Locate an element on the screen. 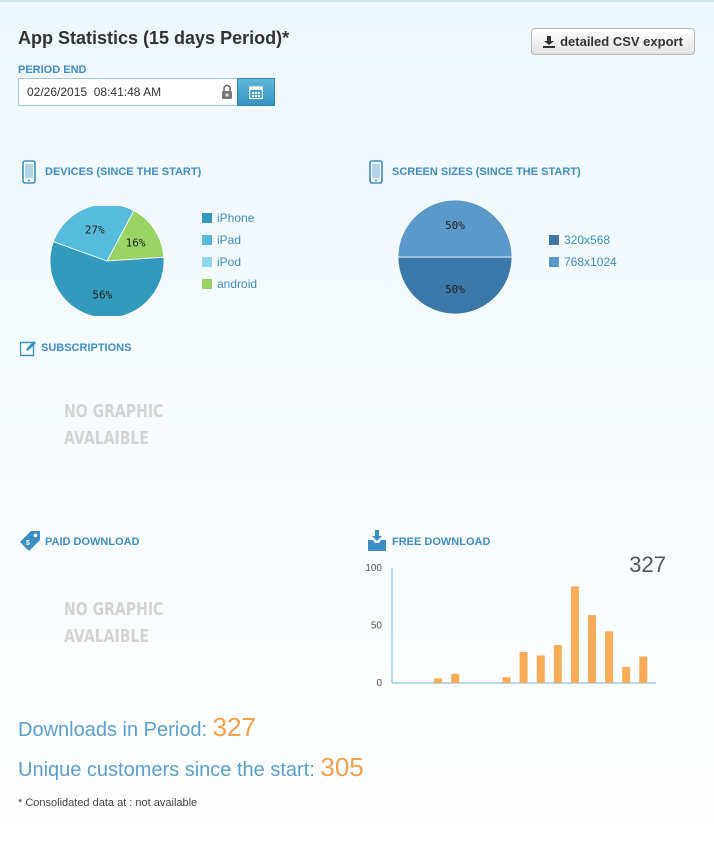 The image size is (714, 860). devices-heading: DEVICES (SINCE THE START) is located at coordinates (123, 172).